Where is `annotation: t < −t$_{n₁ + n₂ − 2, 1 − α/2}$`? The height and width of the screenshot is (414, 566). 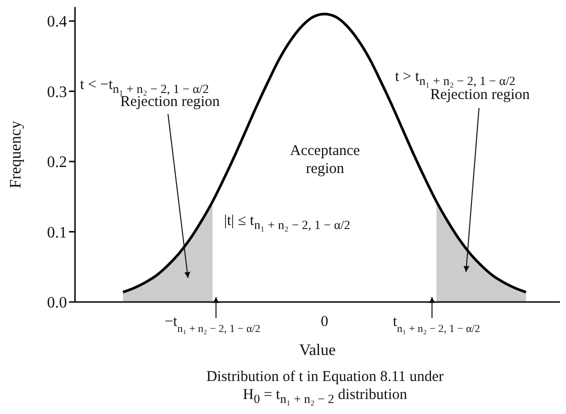 annotation: t < −t$_{n₁ + n₂ − 2, 1 − α/2}$ is located at coordinates (144, 86).